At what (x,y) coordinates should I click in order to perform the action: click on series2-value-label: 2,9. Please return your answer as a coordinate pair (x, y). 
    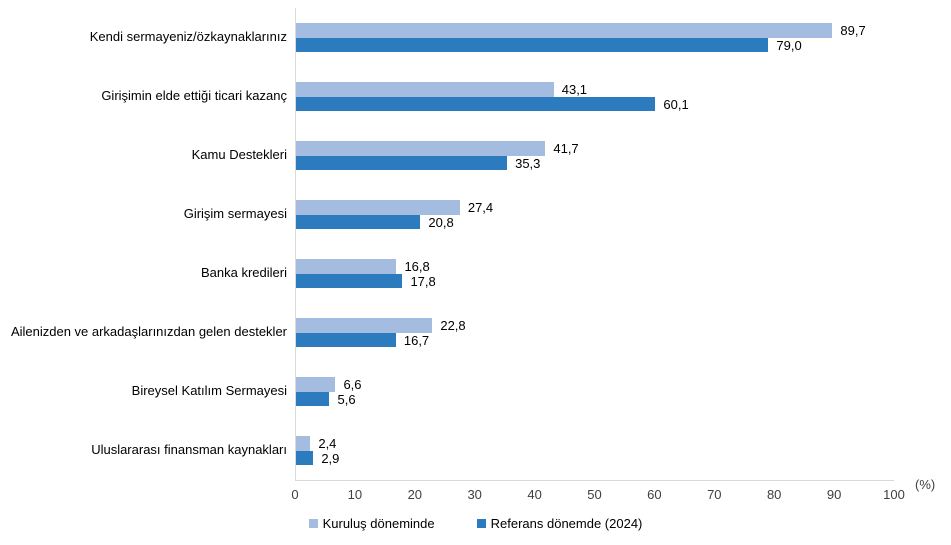
    Looking at the image, I should click on (330, 458).